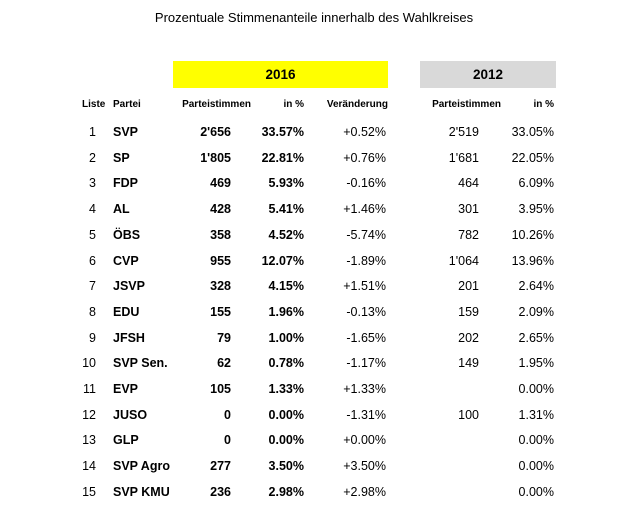 Image resolution: width=628 pixels, height=511 pixels. I want to click on table-row: 4 AL 428 5.41% +1.46% 301 3.95%, so click(314, 215).